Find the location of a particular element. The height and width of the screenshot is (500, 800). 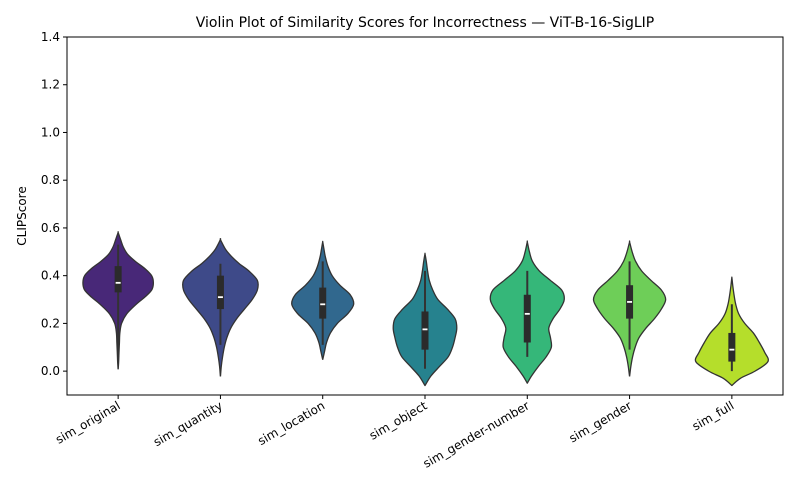

y-axis-label: CLIPScore is located at coordinates (22, 215).